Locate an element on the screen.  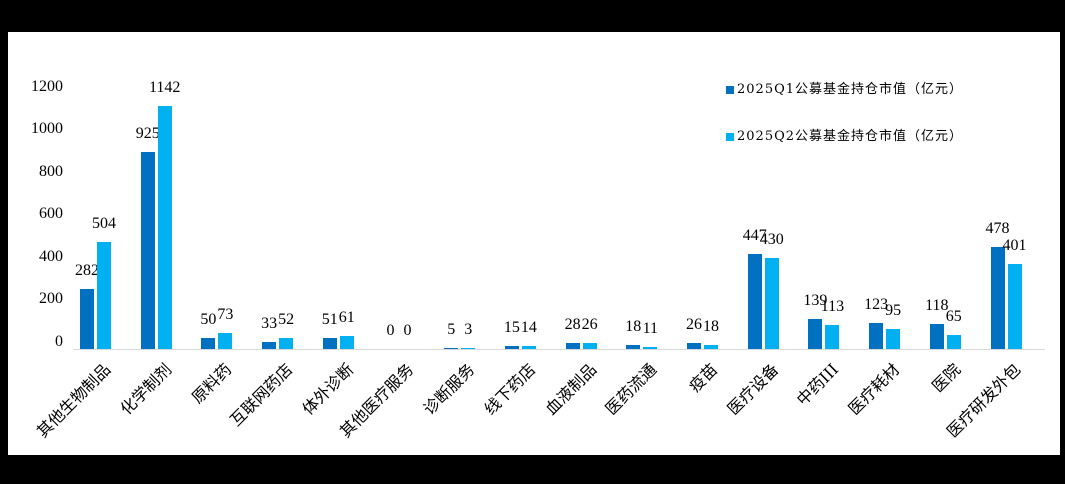
value-label: 15 is located at coordinates (511, 327).